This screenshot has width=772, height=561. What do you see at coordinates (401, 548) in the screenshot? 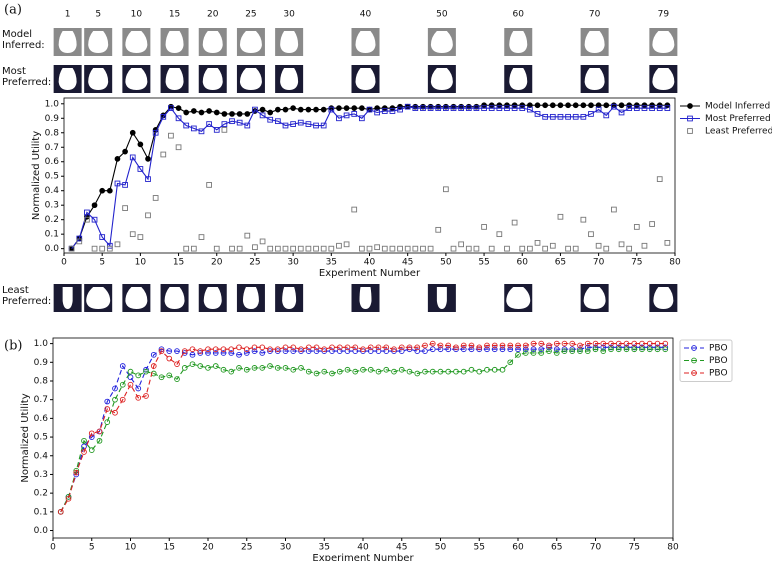
I see `x-tick-label: 45` at bounding box center [401, 548].